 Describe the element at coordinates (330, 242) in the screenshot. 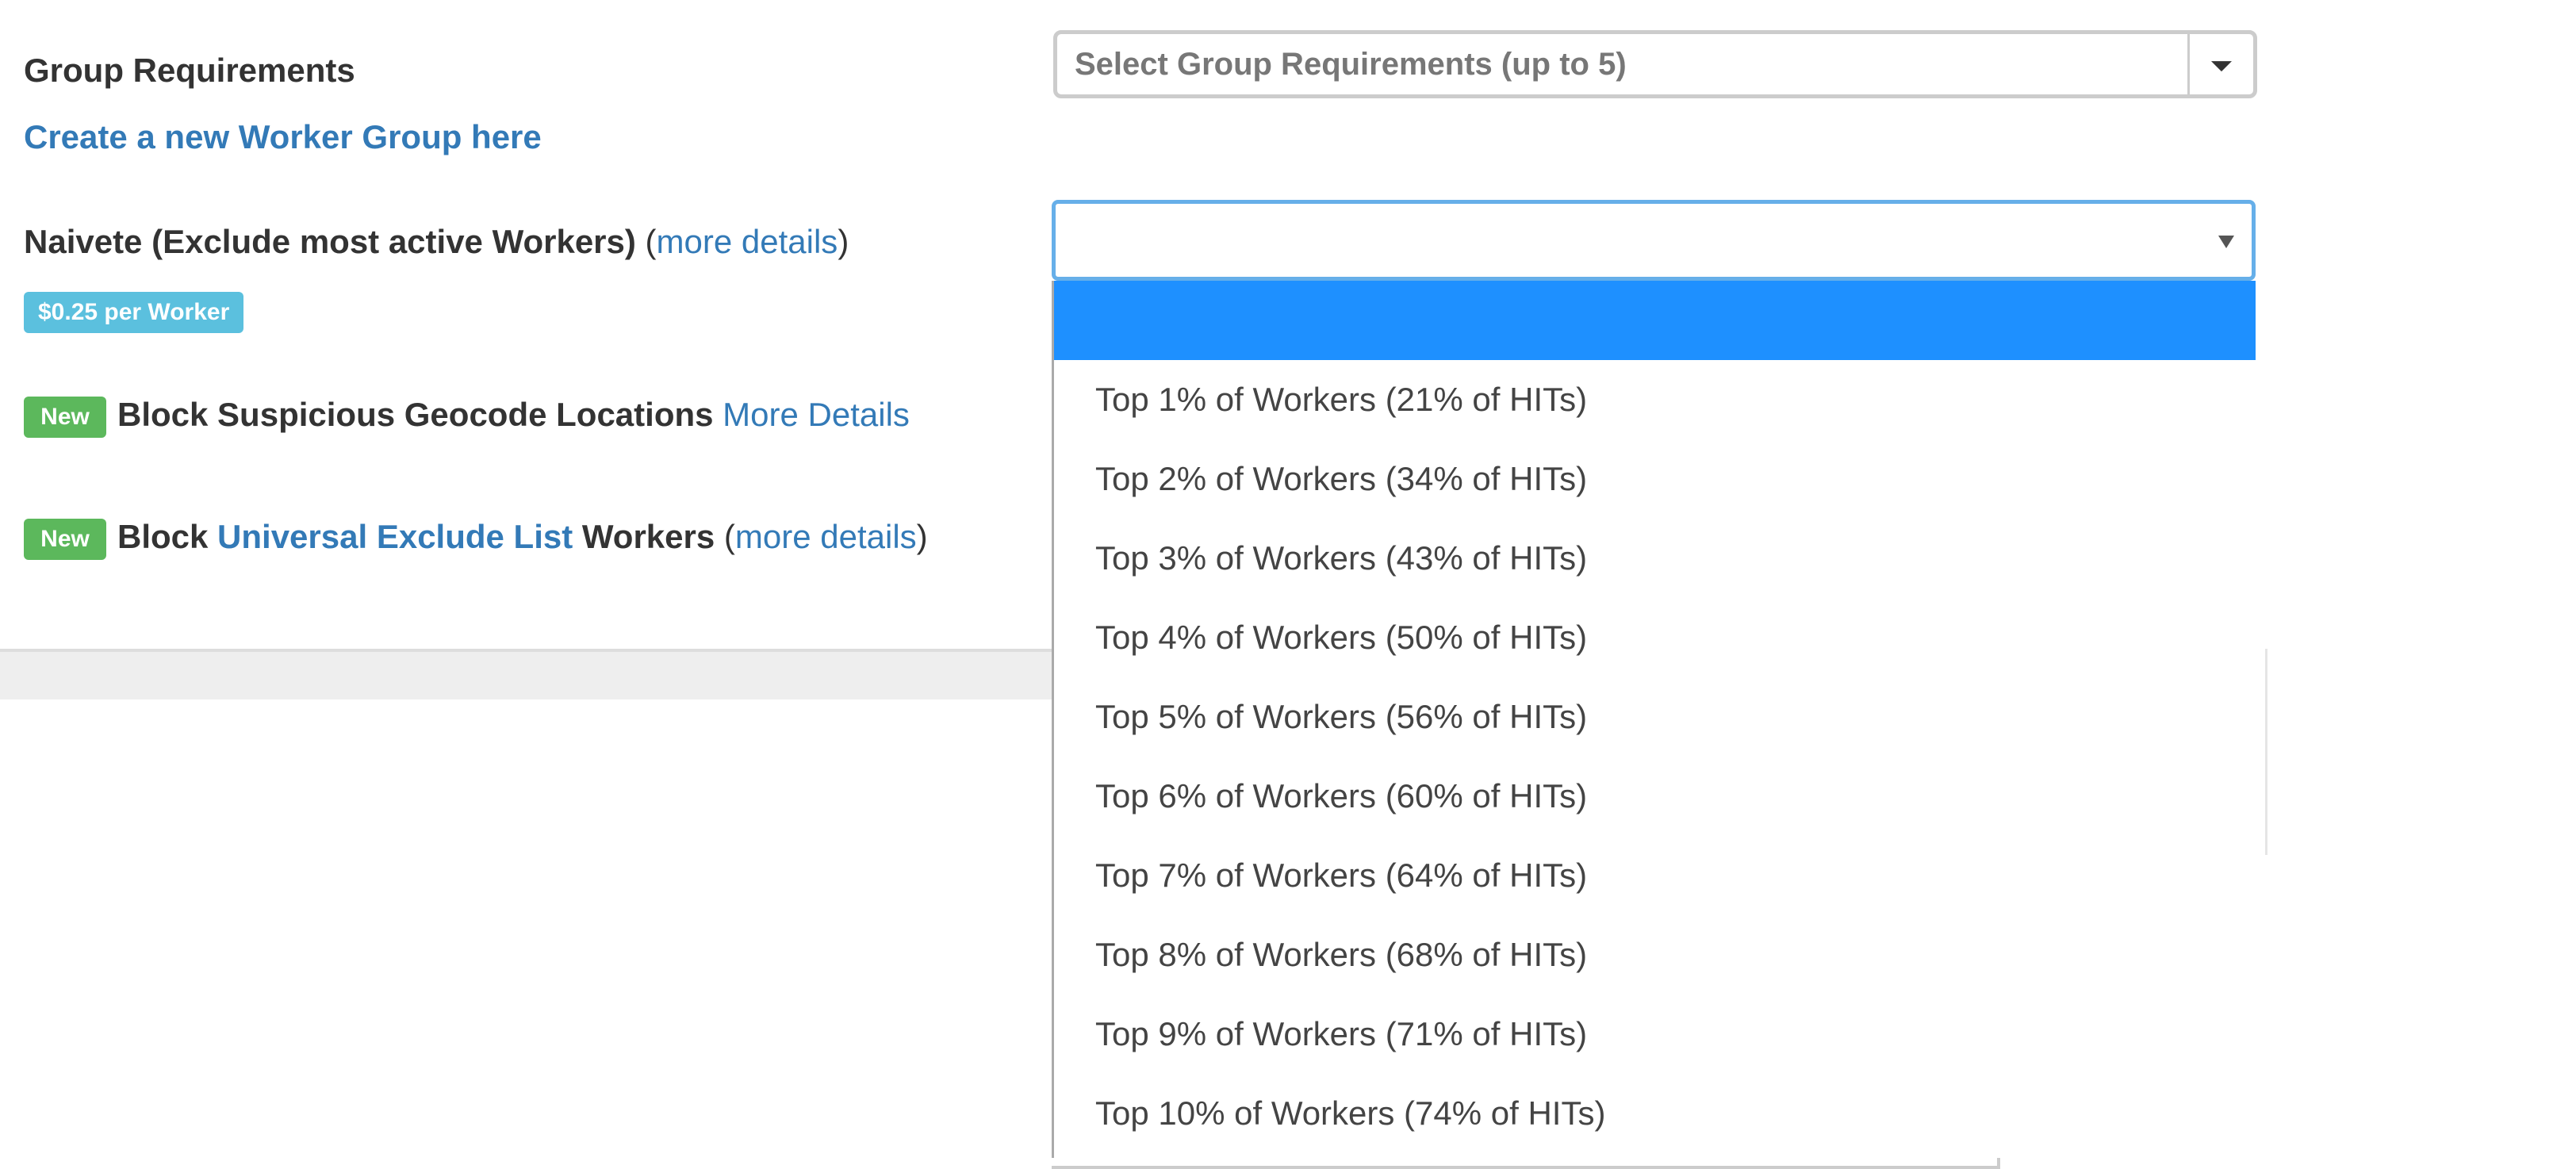

I see `naivete-label: Naivete (Exclude most active Workers)` at that location.